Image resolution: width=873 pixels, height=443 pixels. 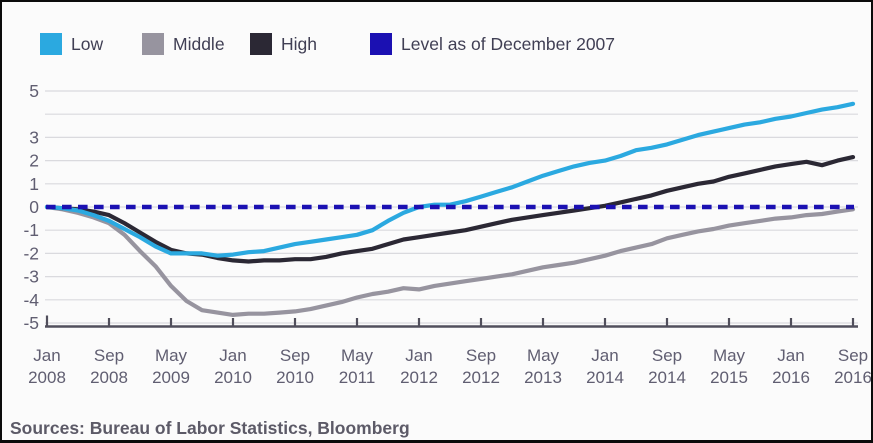 What do you see at coordinates (31, 230) in the screenshot?
I see `y-tick-label: -1` at bounding box center [31, 230].